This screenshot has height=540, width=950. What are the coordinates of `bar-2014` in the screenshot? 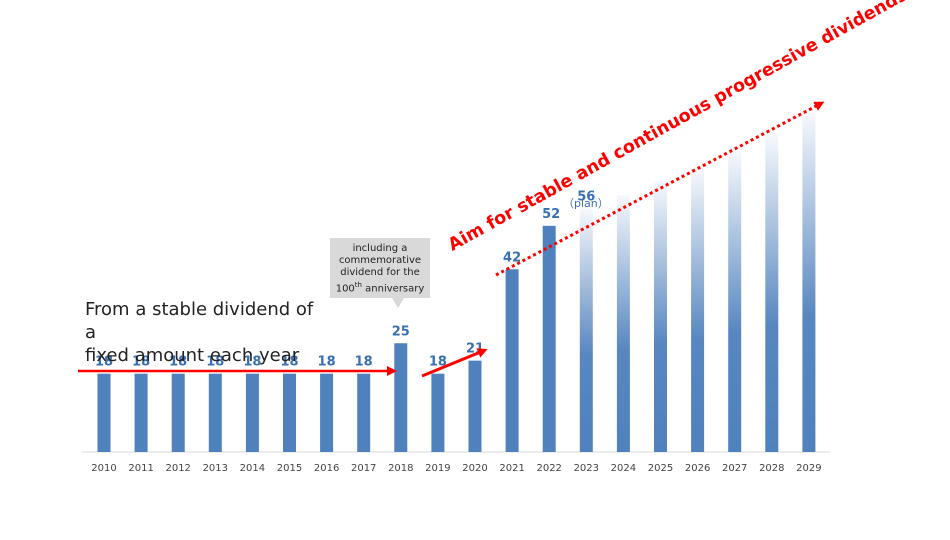 It's located at (252, 412).